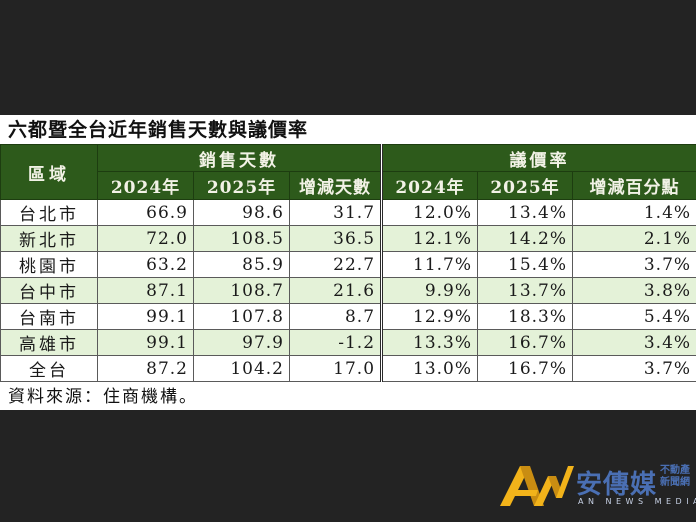 This screenshot has height=522, width=696. I want to click on source-note: 資料來源：住商機構。, so click(103, 397).